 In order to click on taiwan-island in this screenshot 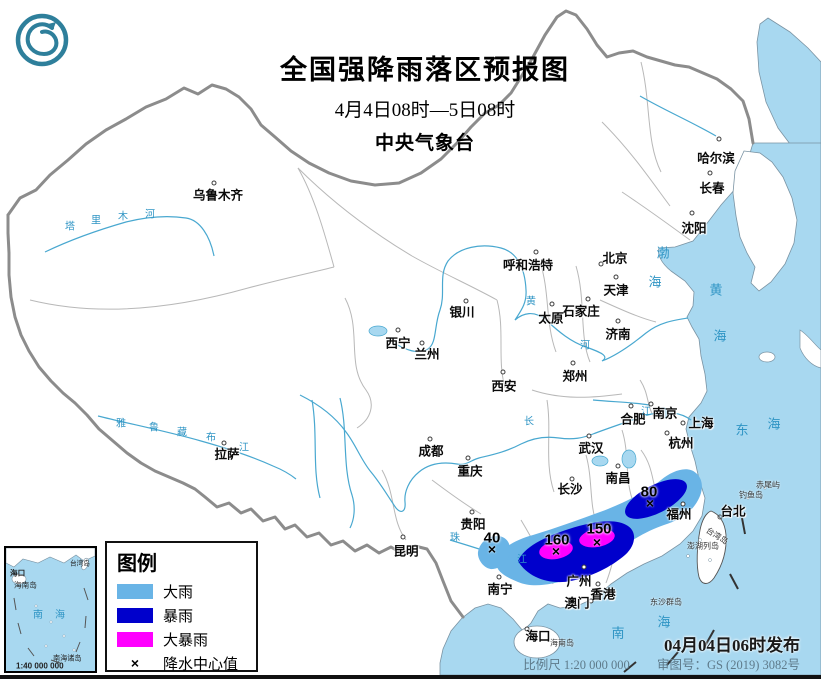, I will do `click(711, 547)`.